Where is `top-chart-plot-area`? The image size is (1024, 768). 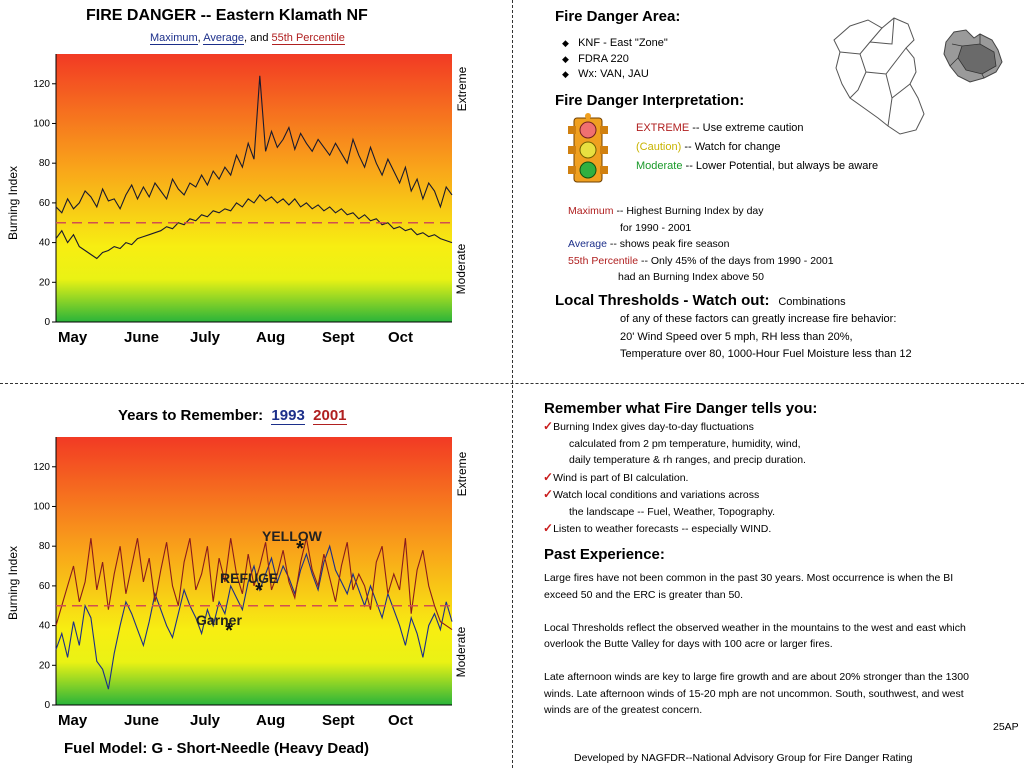 top-chart-plot-area is located at coordinates (254, 188).